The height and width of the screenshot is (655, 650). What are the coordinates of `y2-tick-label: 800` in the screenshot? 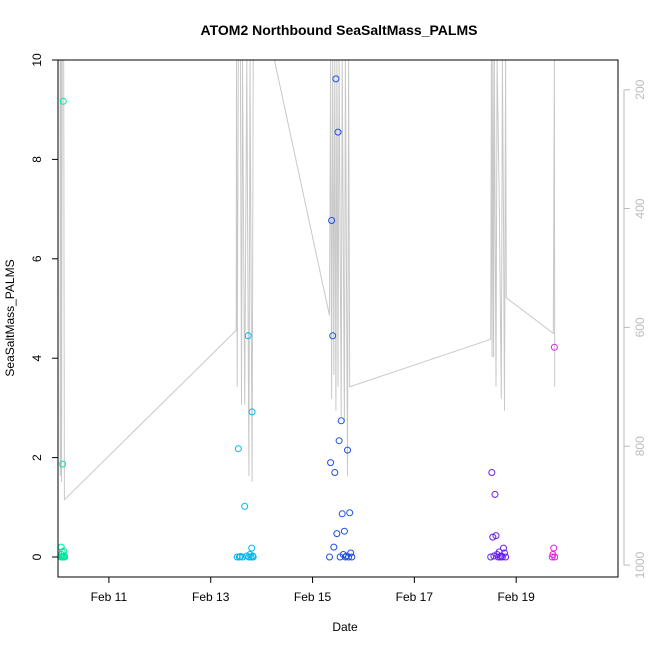 It's located at (640, 446).